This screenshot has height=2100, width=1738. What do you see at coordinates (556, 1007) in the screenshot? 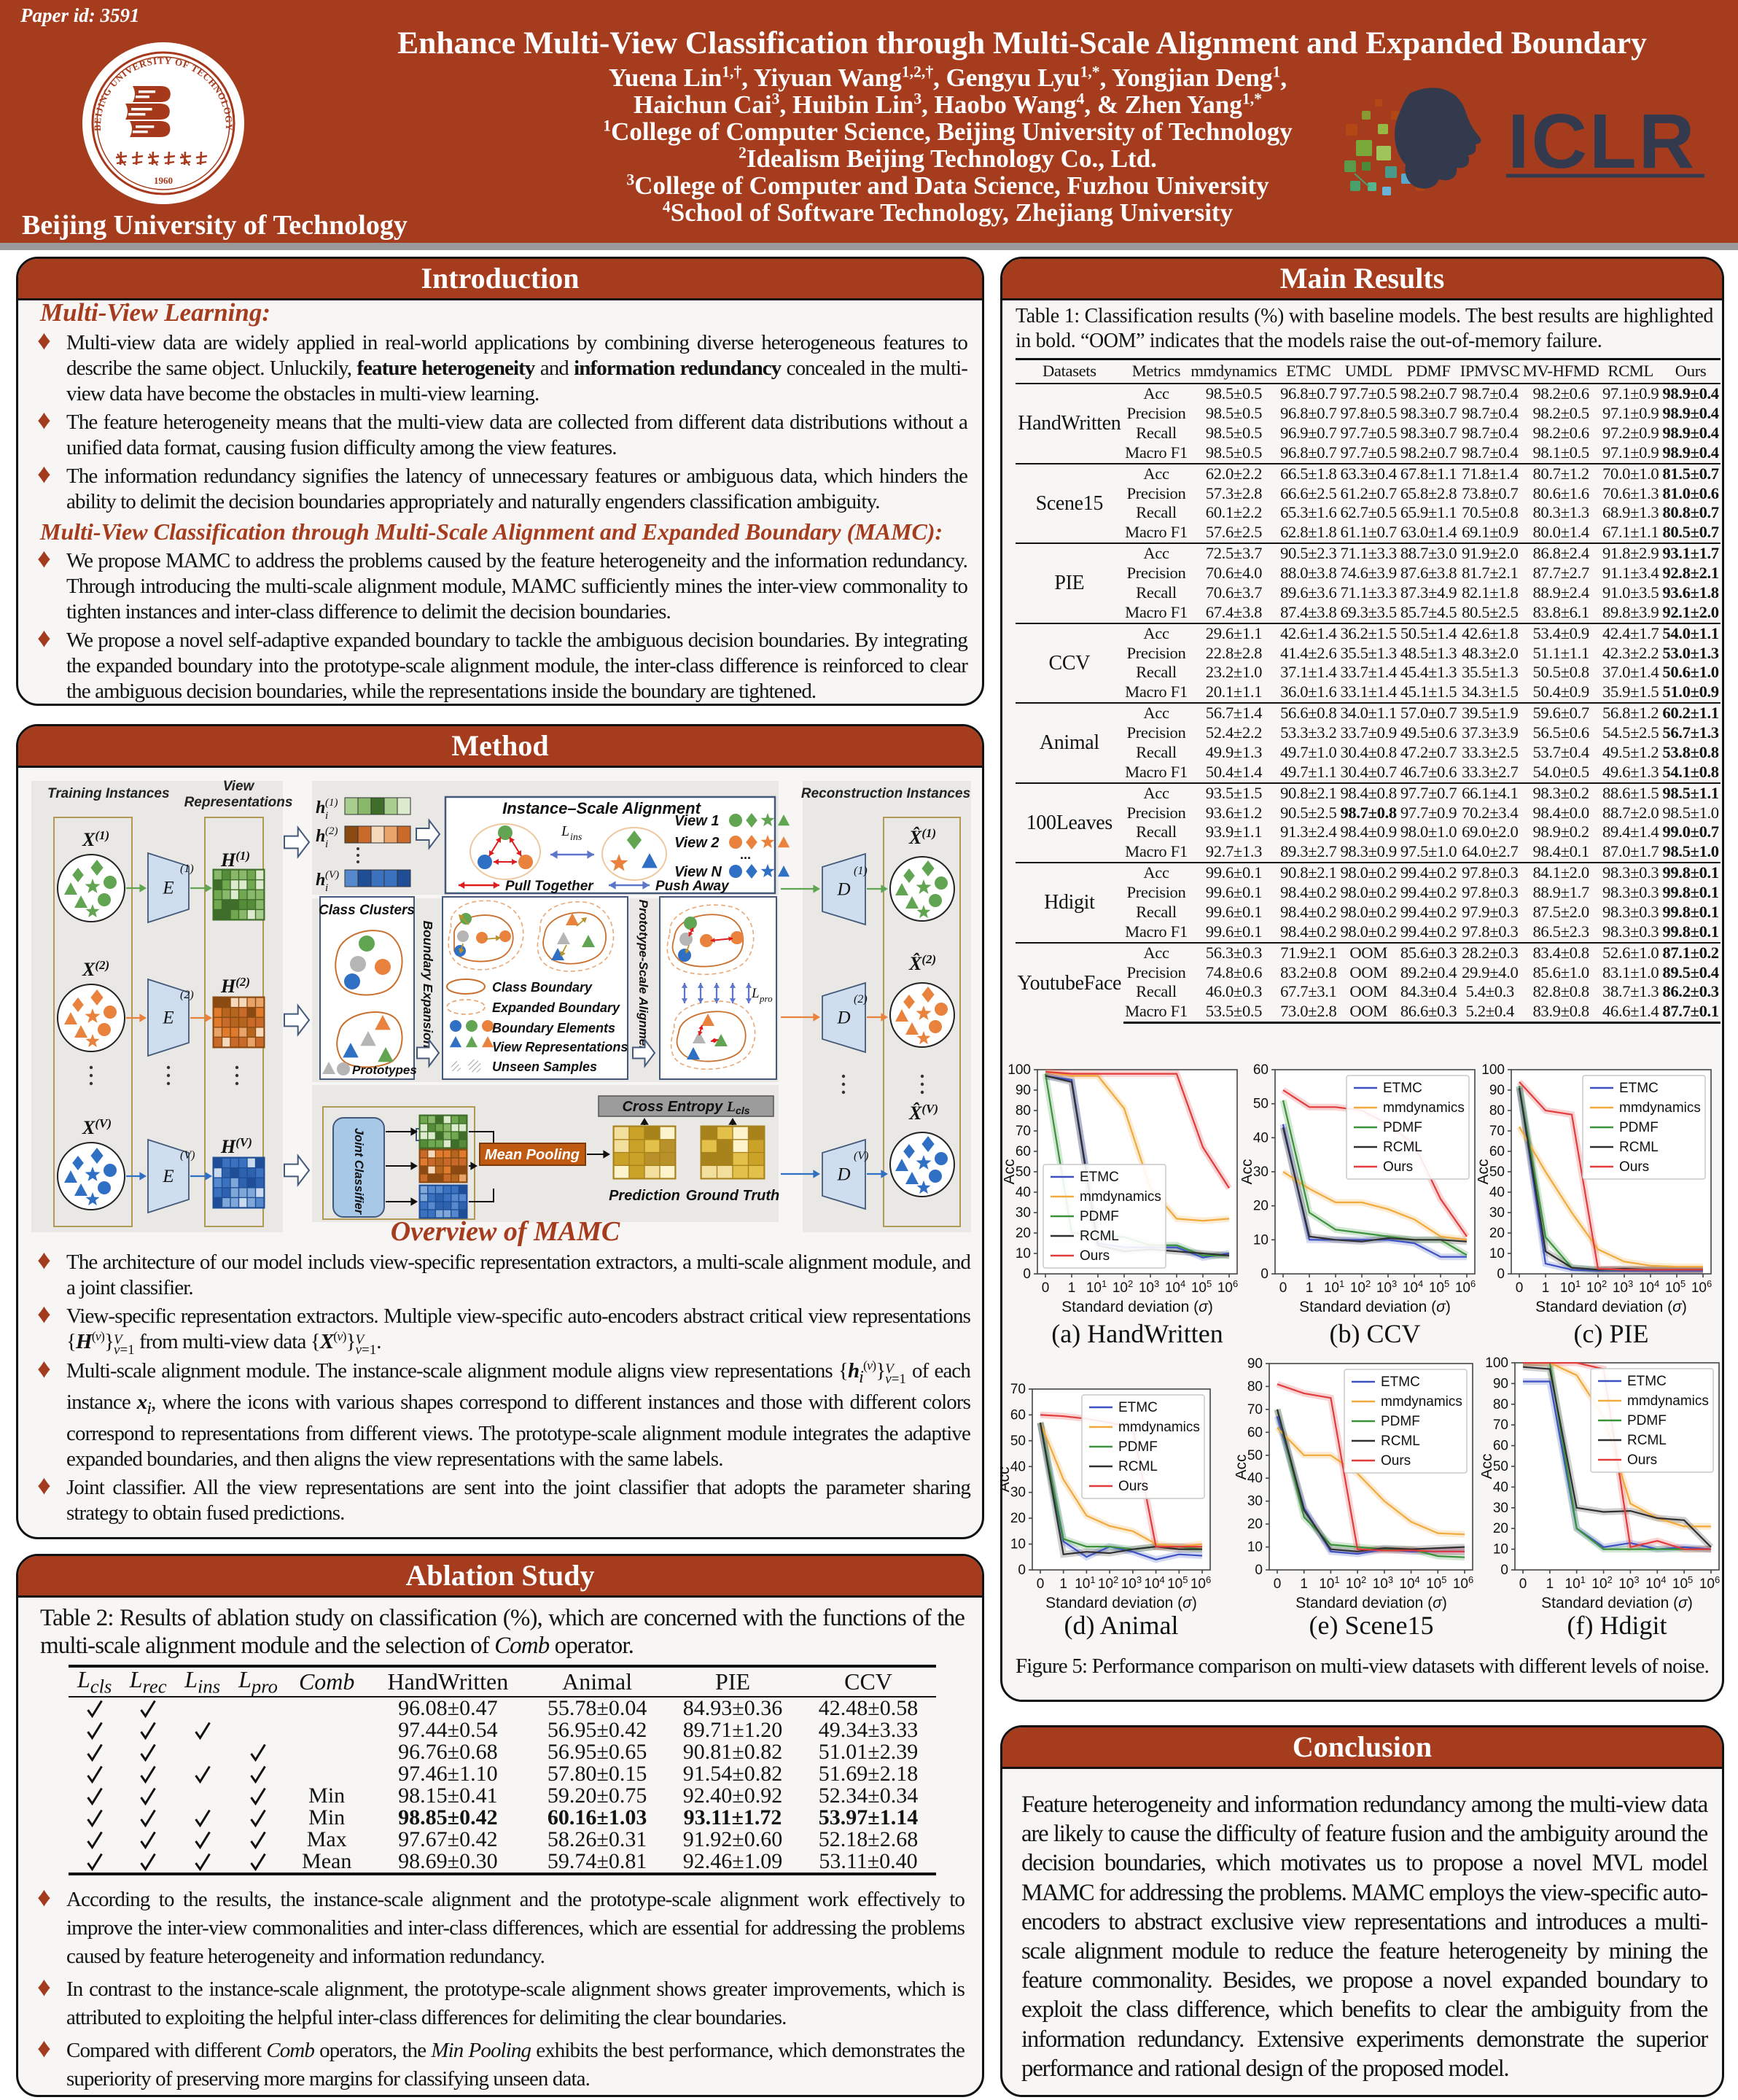
I see `svg-text: Expanded Boundary` at bounding box center [556, 1007].